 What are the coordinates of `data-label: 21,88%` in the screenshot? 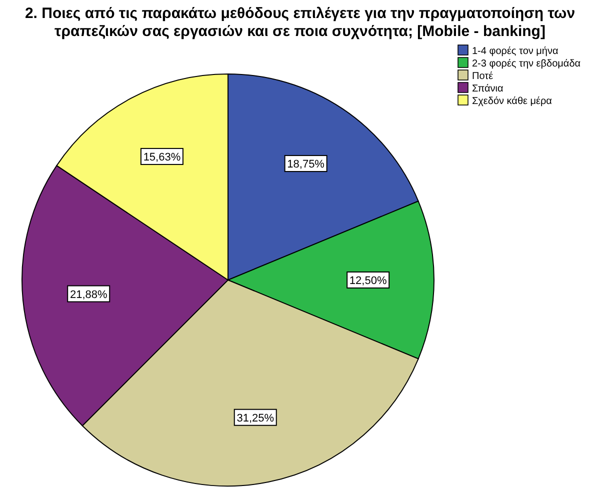 It's located at (89, 294).